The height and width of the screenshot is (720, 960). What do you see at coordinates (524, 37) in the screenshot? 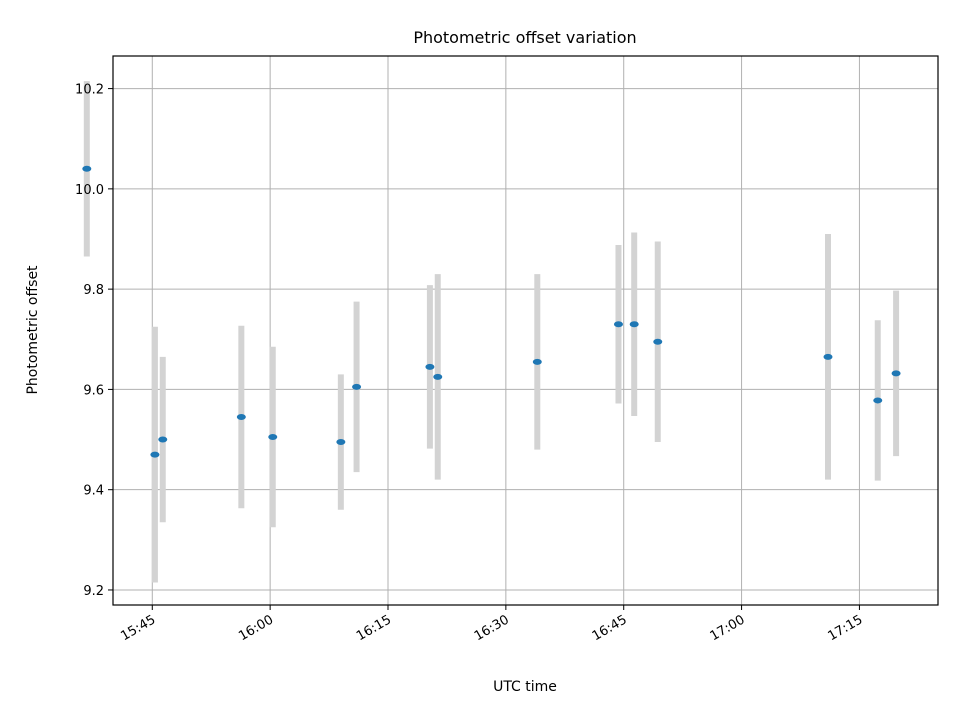
I see `chart-title: Photometric offset variation` at bounding box center [524, 37].